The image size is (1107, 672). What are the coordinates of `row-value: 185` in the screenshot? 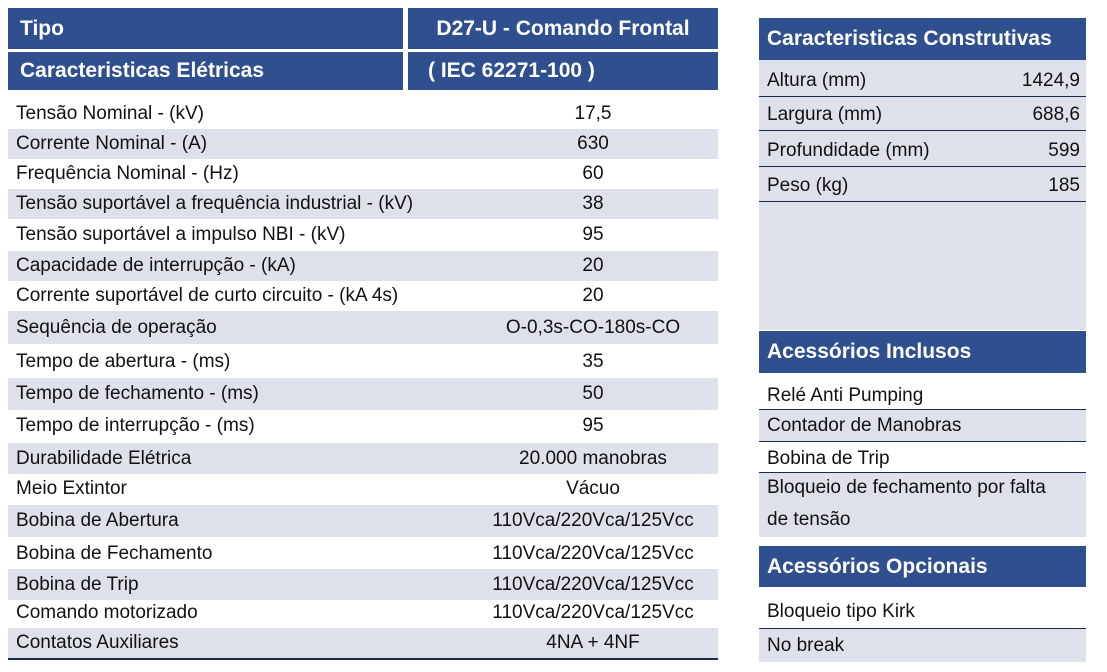 It's located at (1064, 185).